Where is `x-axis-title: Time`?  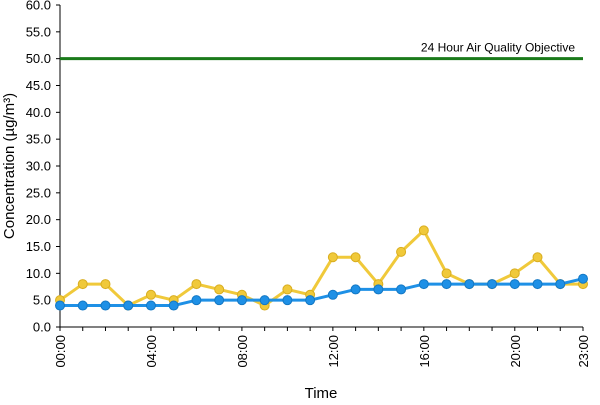 x-axis-title: Time is located at coordinates (321, 392).